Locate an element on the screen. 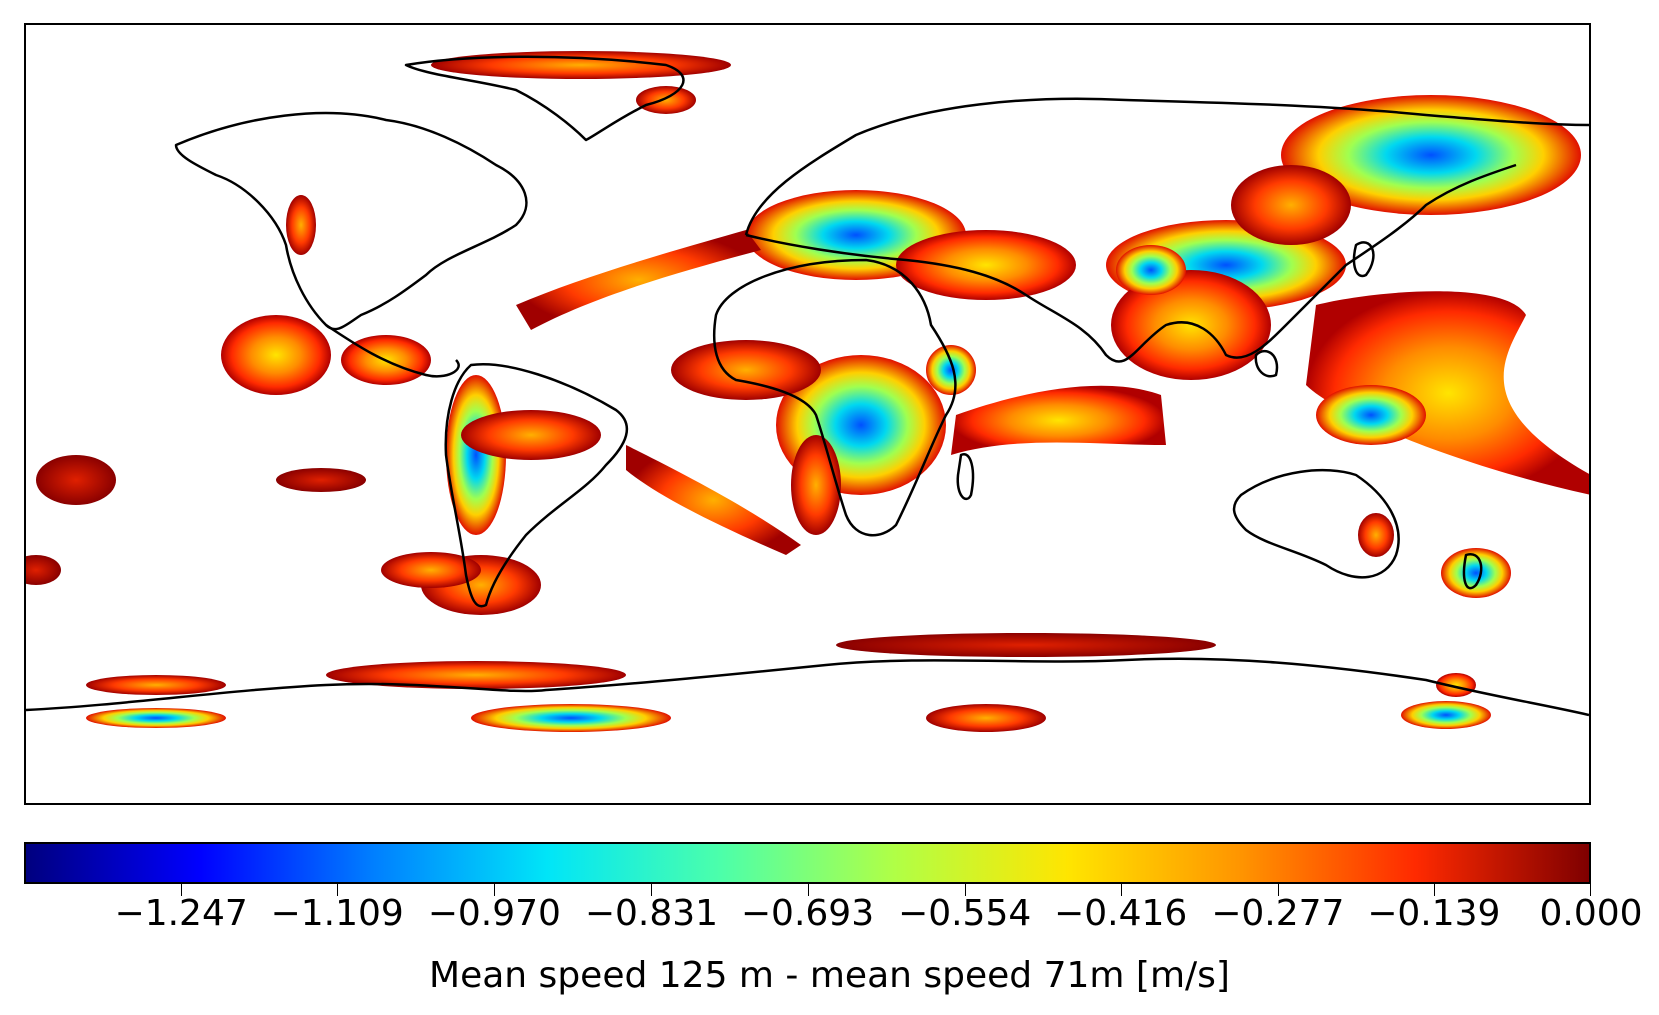 The width and height of the screenshot is (1659, 1015). colorbar-tick-label: −1.109 is located at coordinates (337, 913).